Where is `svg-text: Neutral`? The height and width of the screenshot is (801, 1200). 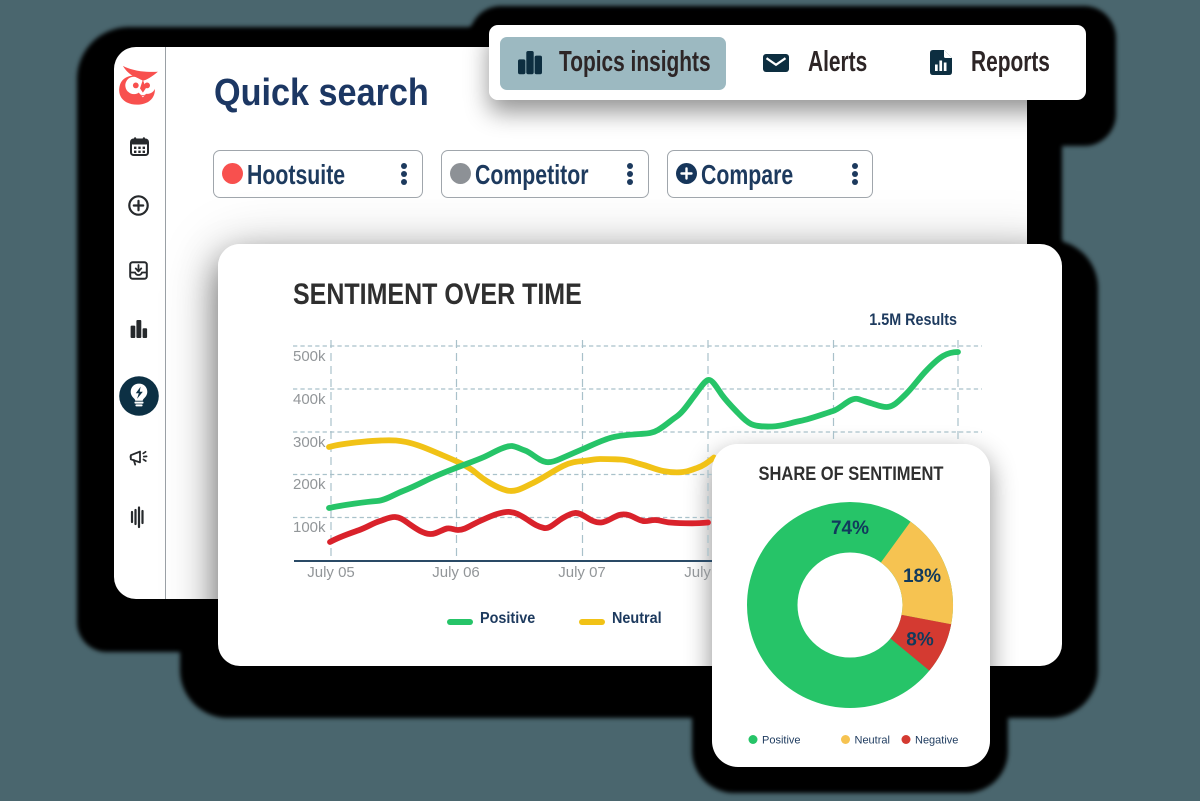
svg-text: Neutral is located at coordinates (872, 741).